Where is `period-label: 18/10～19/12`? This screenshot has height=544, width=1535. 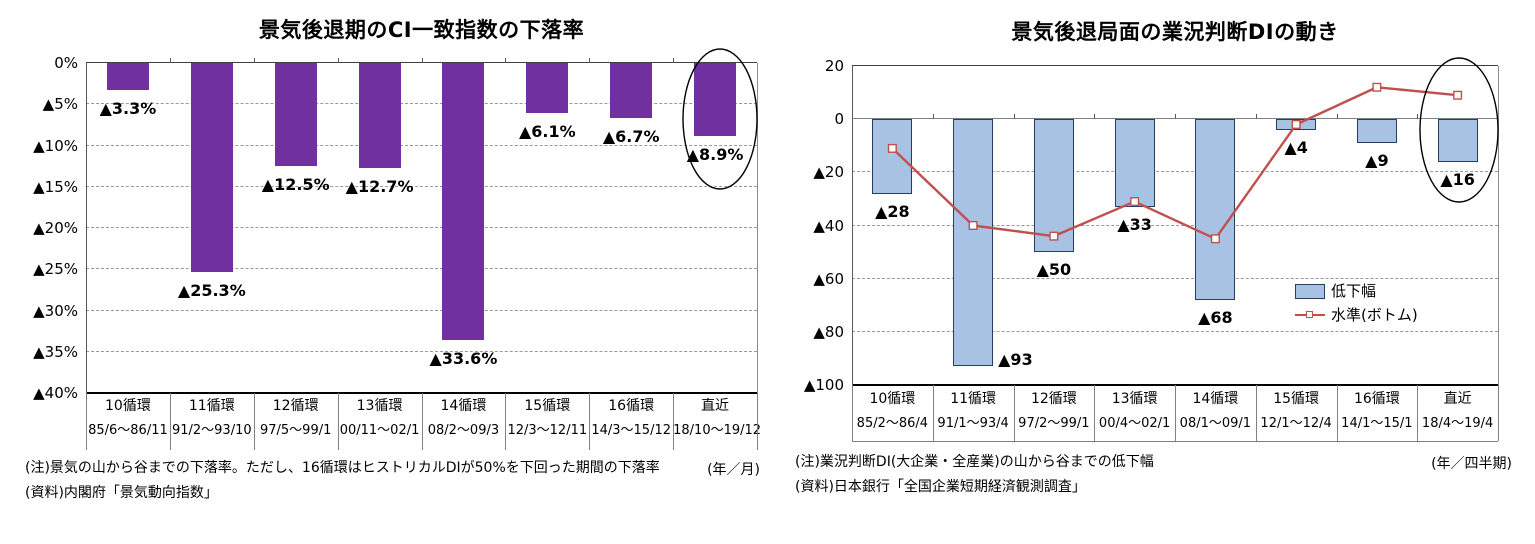
period-label: 18/10～19/12 is located at coordinates (717, 430).